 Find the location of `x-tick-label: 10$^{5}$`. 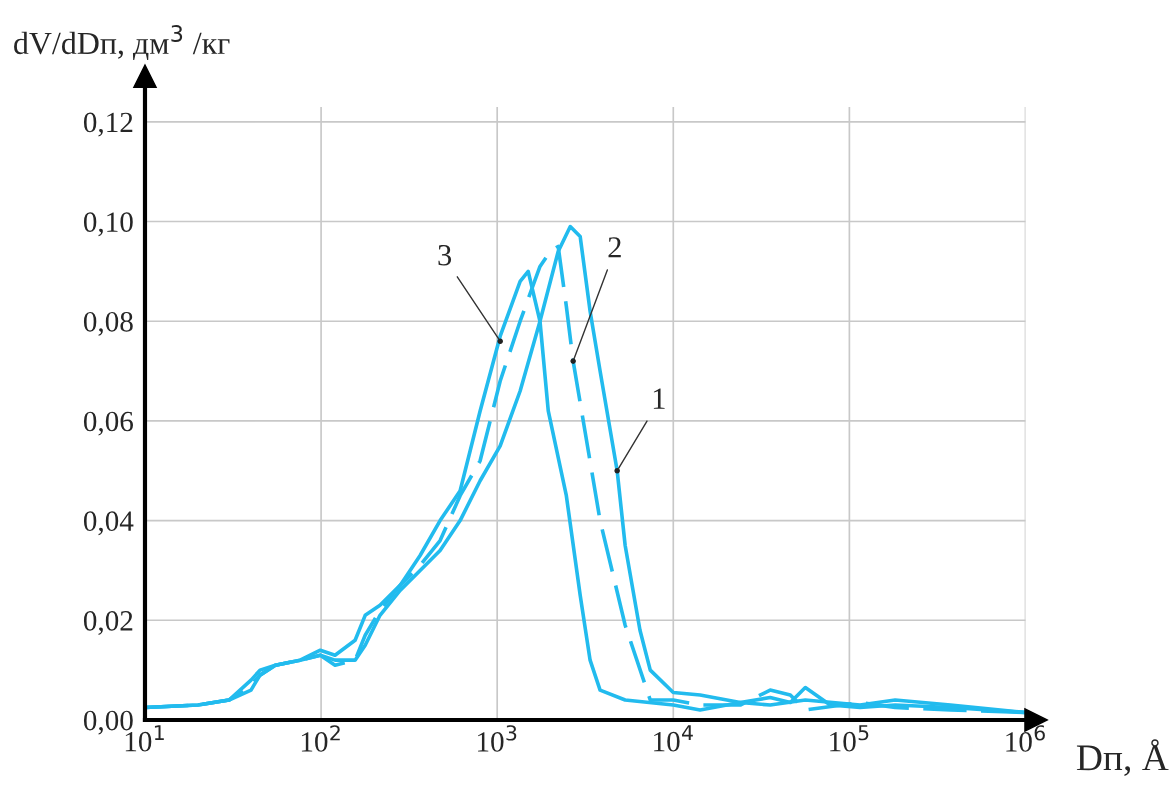

x-tick-label: 10$^{5}$ is located at coordinates (849, 738).